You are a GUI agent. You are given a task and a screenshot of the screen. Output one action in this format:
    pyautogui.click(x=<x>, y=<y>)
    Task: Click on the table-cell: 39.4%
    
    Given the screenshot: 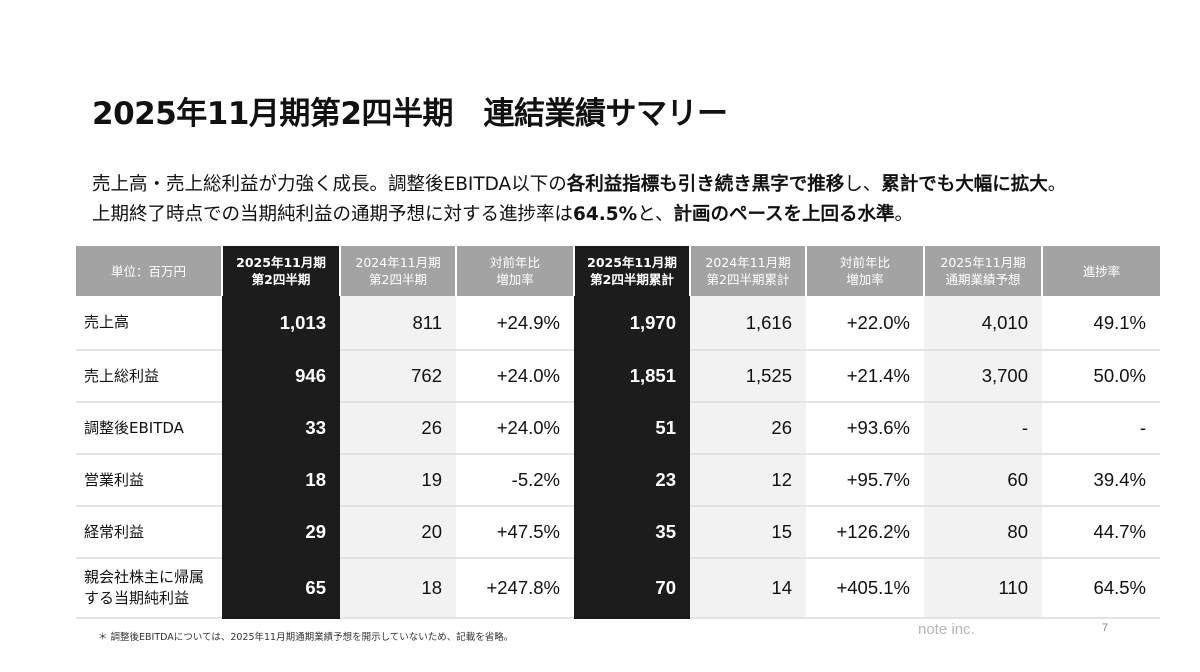 What is the action you would take?
    pyautogui.click(x=1101, y=480)
    